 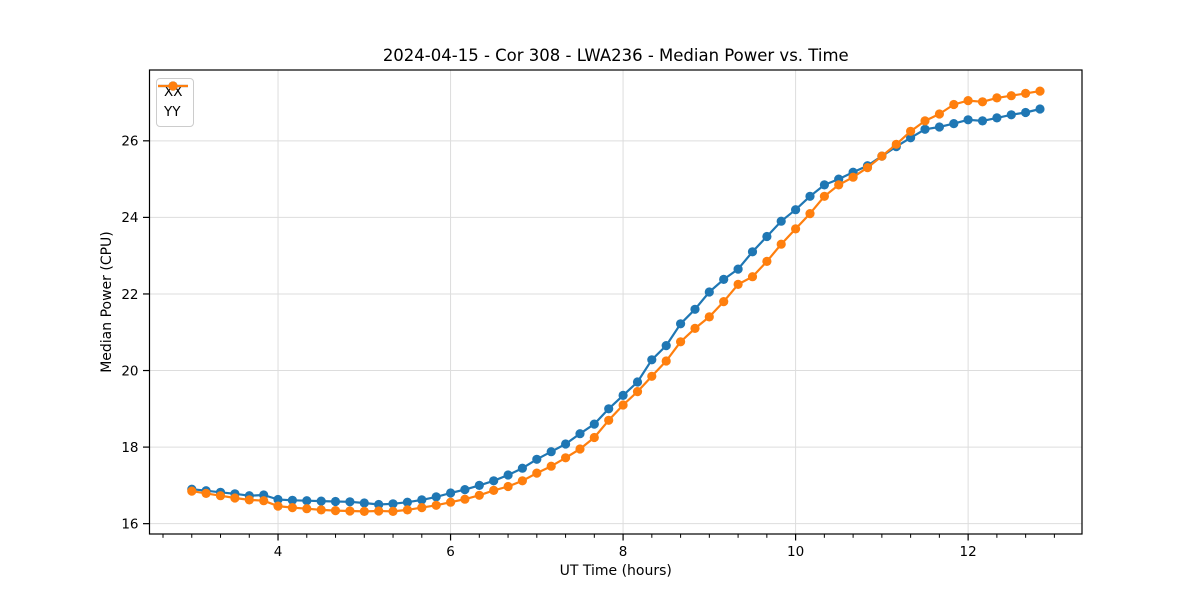 What do you see at coordinates (623, 552) in the screenshot?
I see `x-tick-label: 8` at bounding box center [623, 552].